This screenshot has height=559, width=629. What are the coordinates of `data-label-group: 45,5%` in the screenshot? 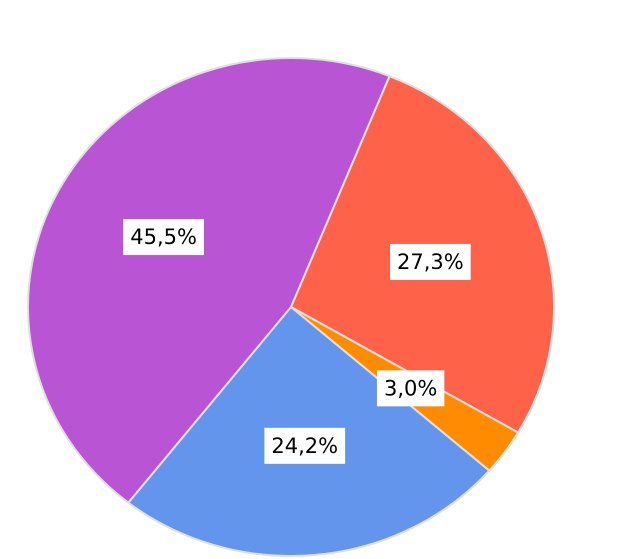 It's located at (163, 237).